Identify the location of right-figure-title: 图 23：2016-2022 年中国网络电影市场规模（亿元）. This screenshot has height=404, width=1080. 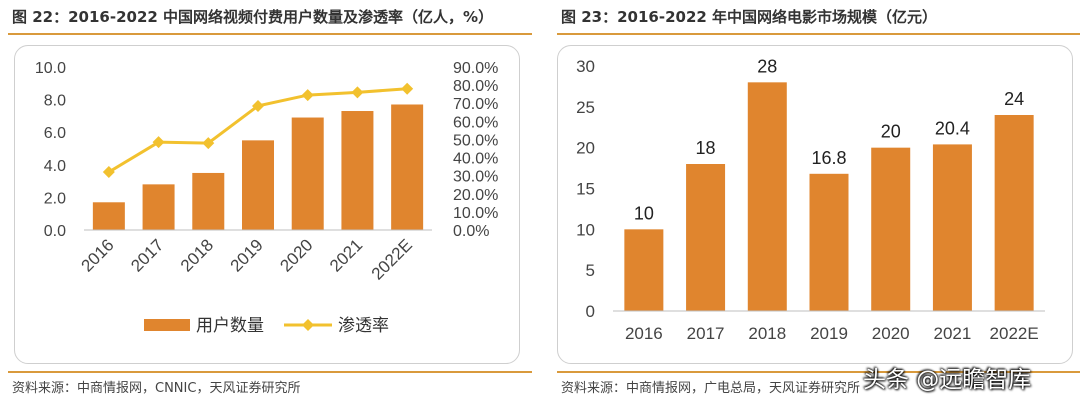
(749, 17).